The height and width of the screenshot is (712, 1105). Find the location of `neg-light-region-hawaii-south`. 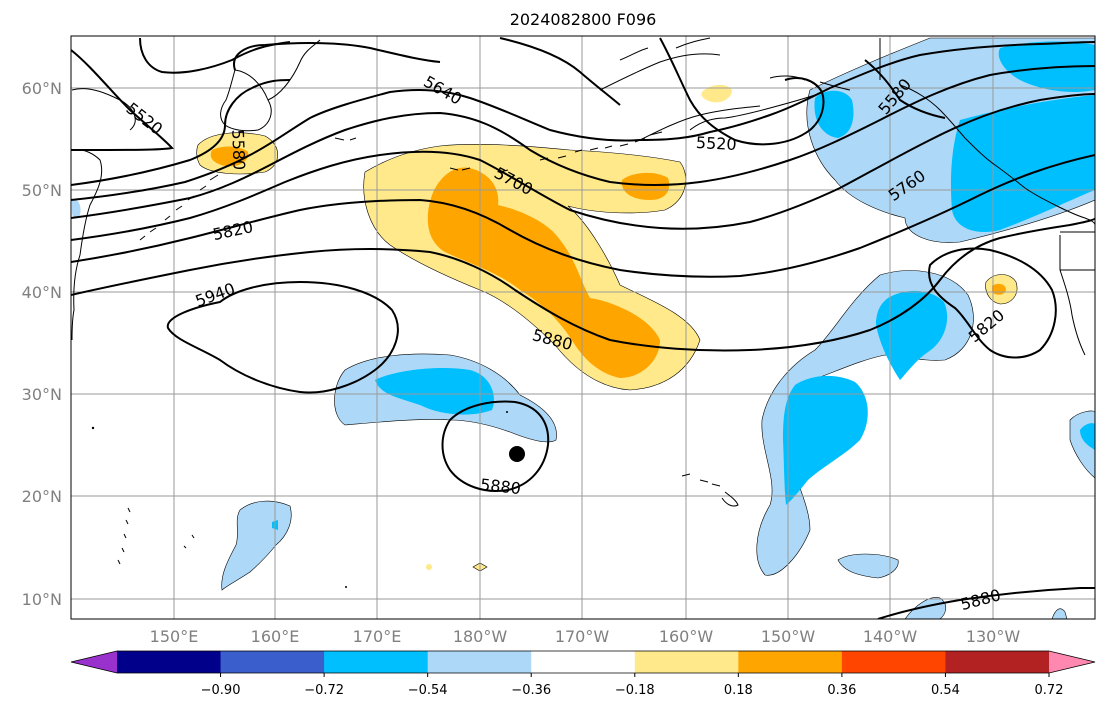

neg-light-region-hawaii-south is located at coordinates (868, 566).